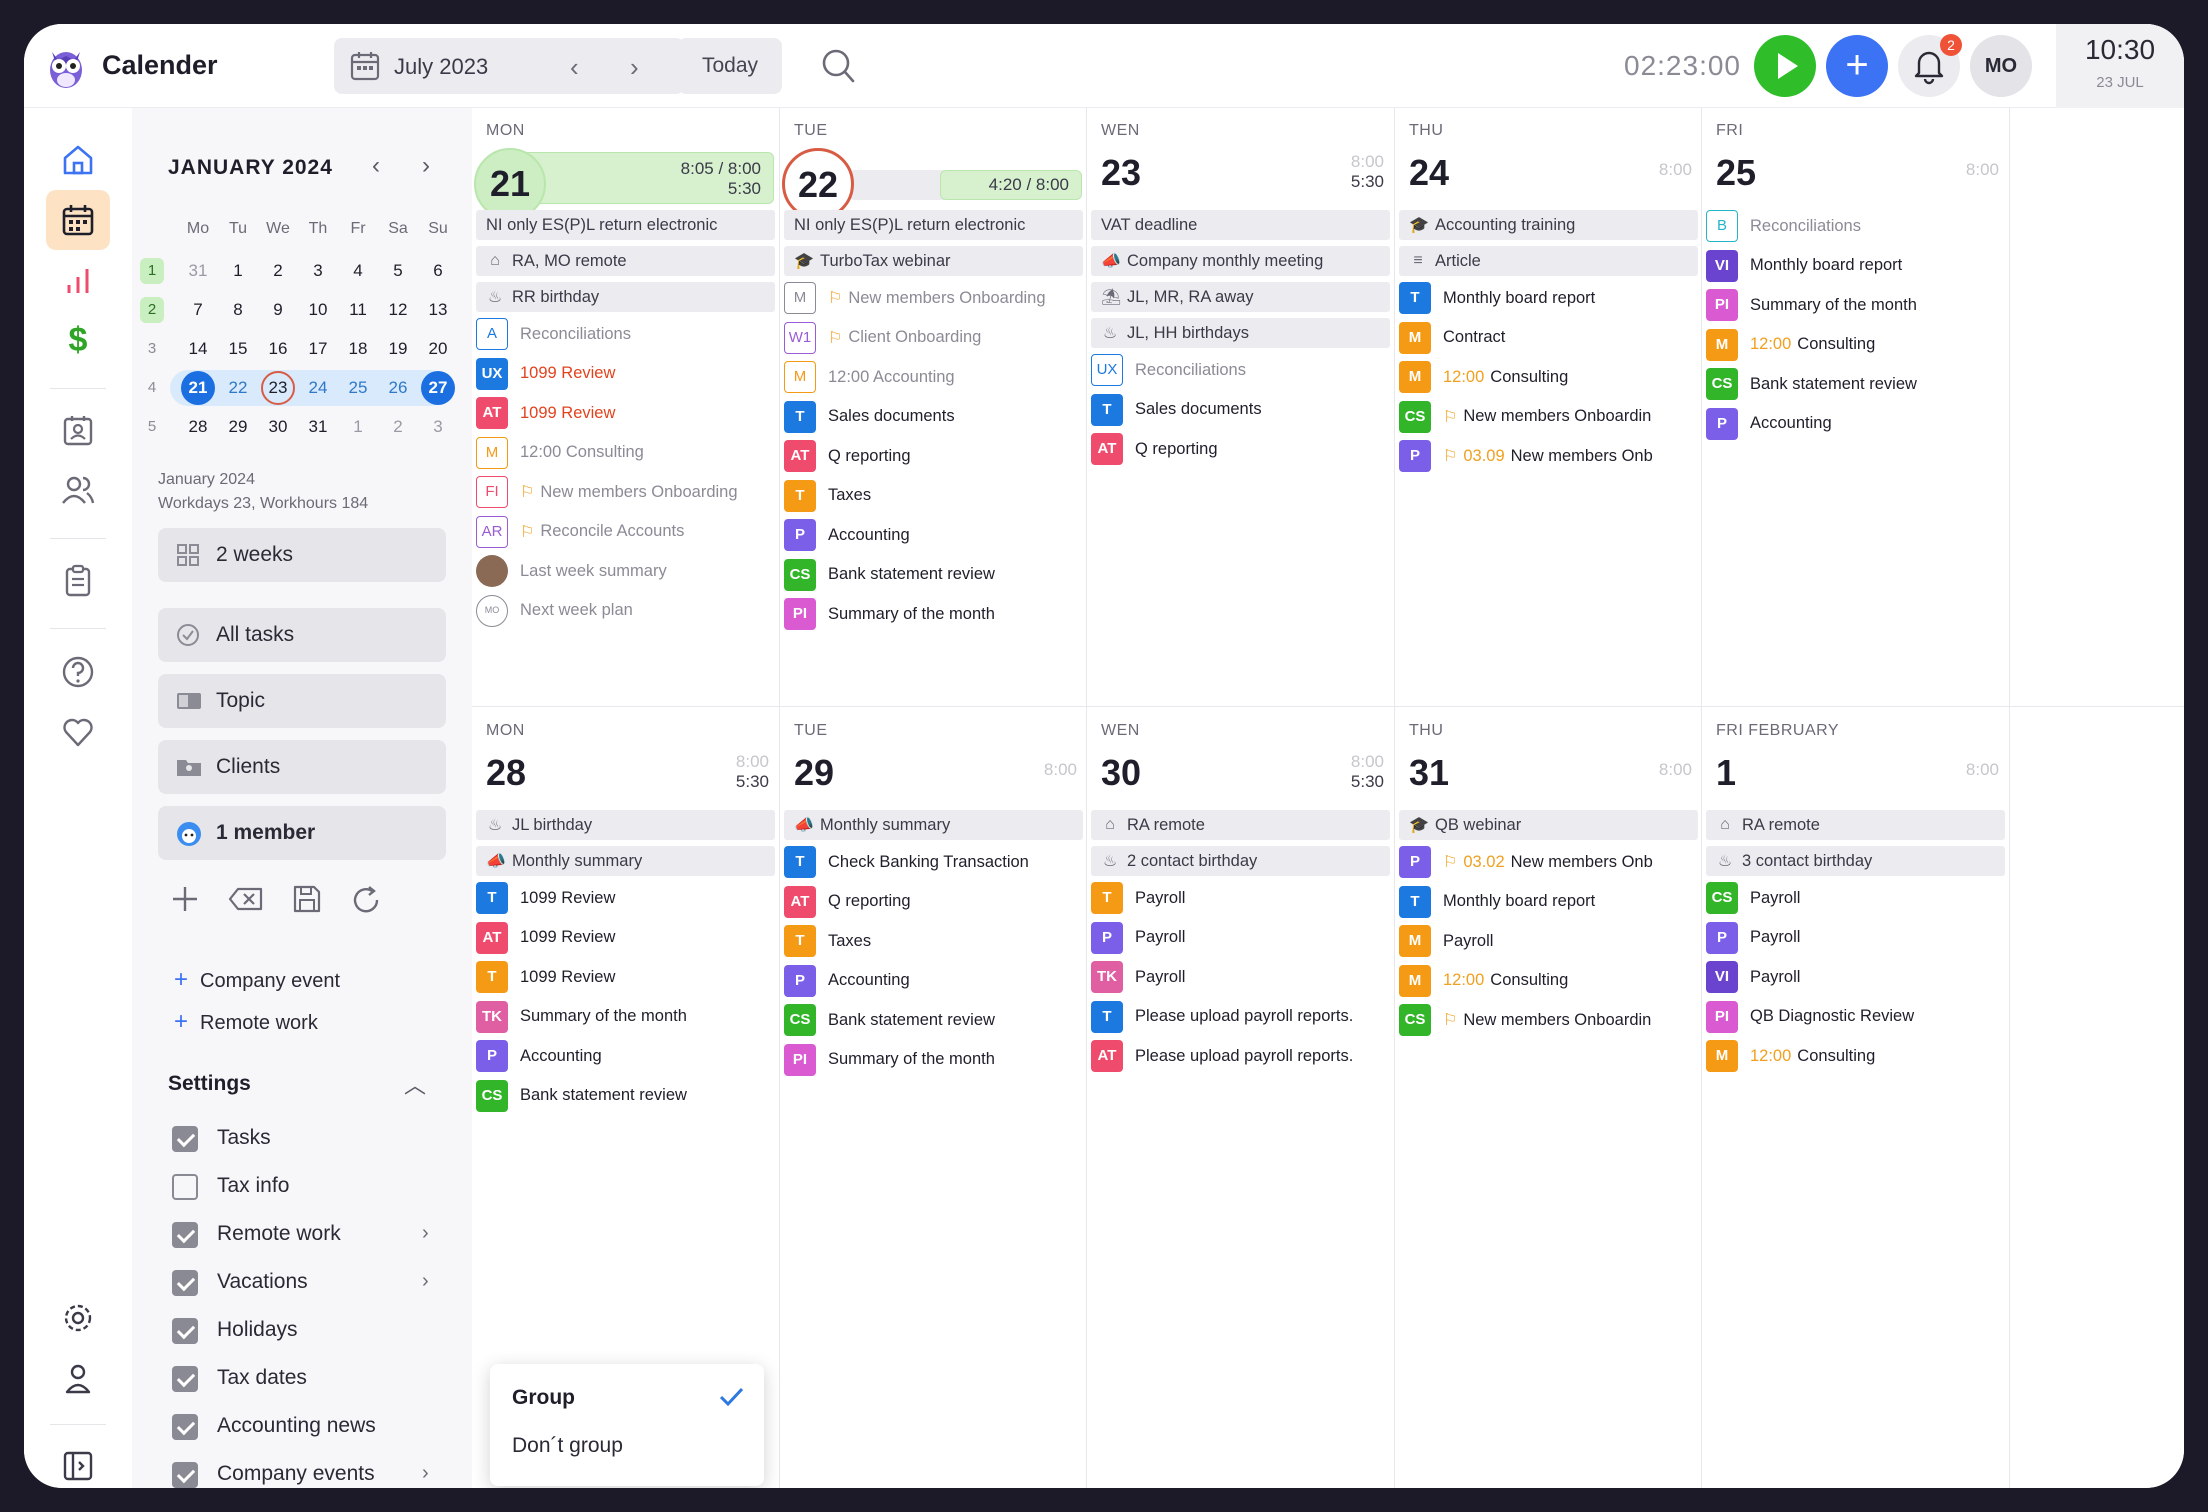  Describe the element at coordinates (933, 495) in the screenshot. I see `task-item: T Taxes` at that location.